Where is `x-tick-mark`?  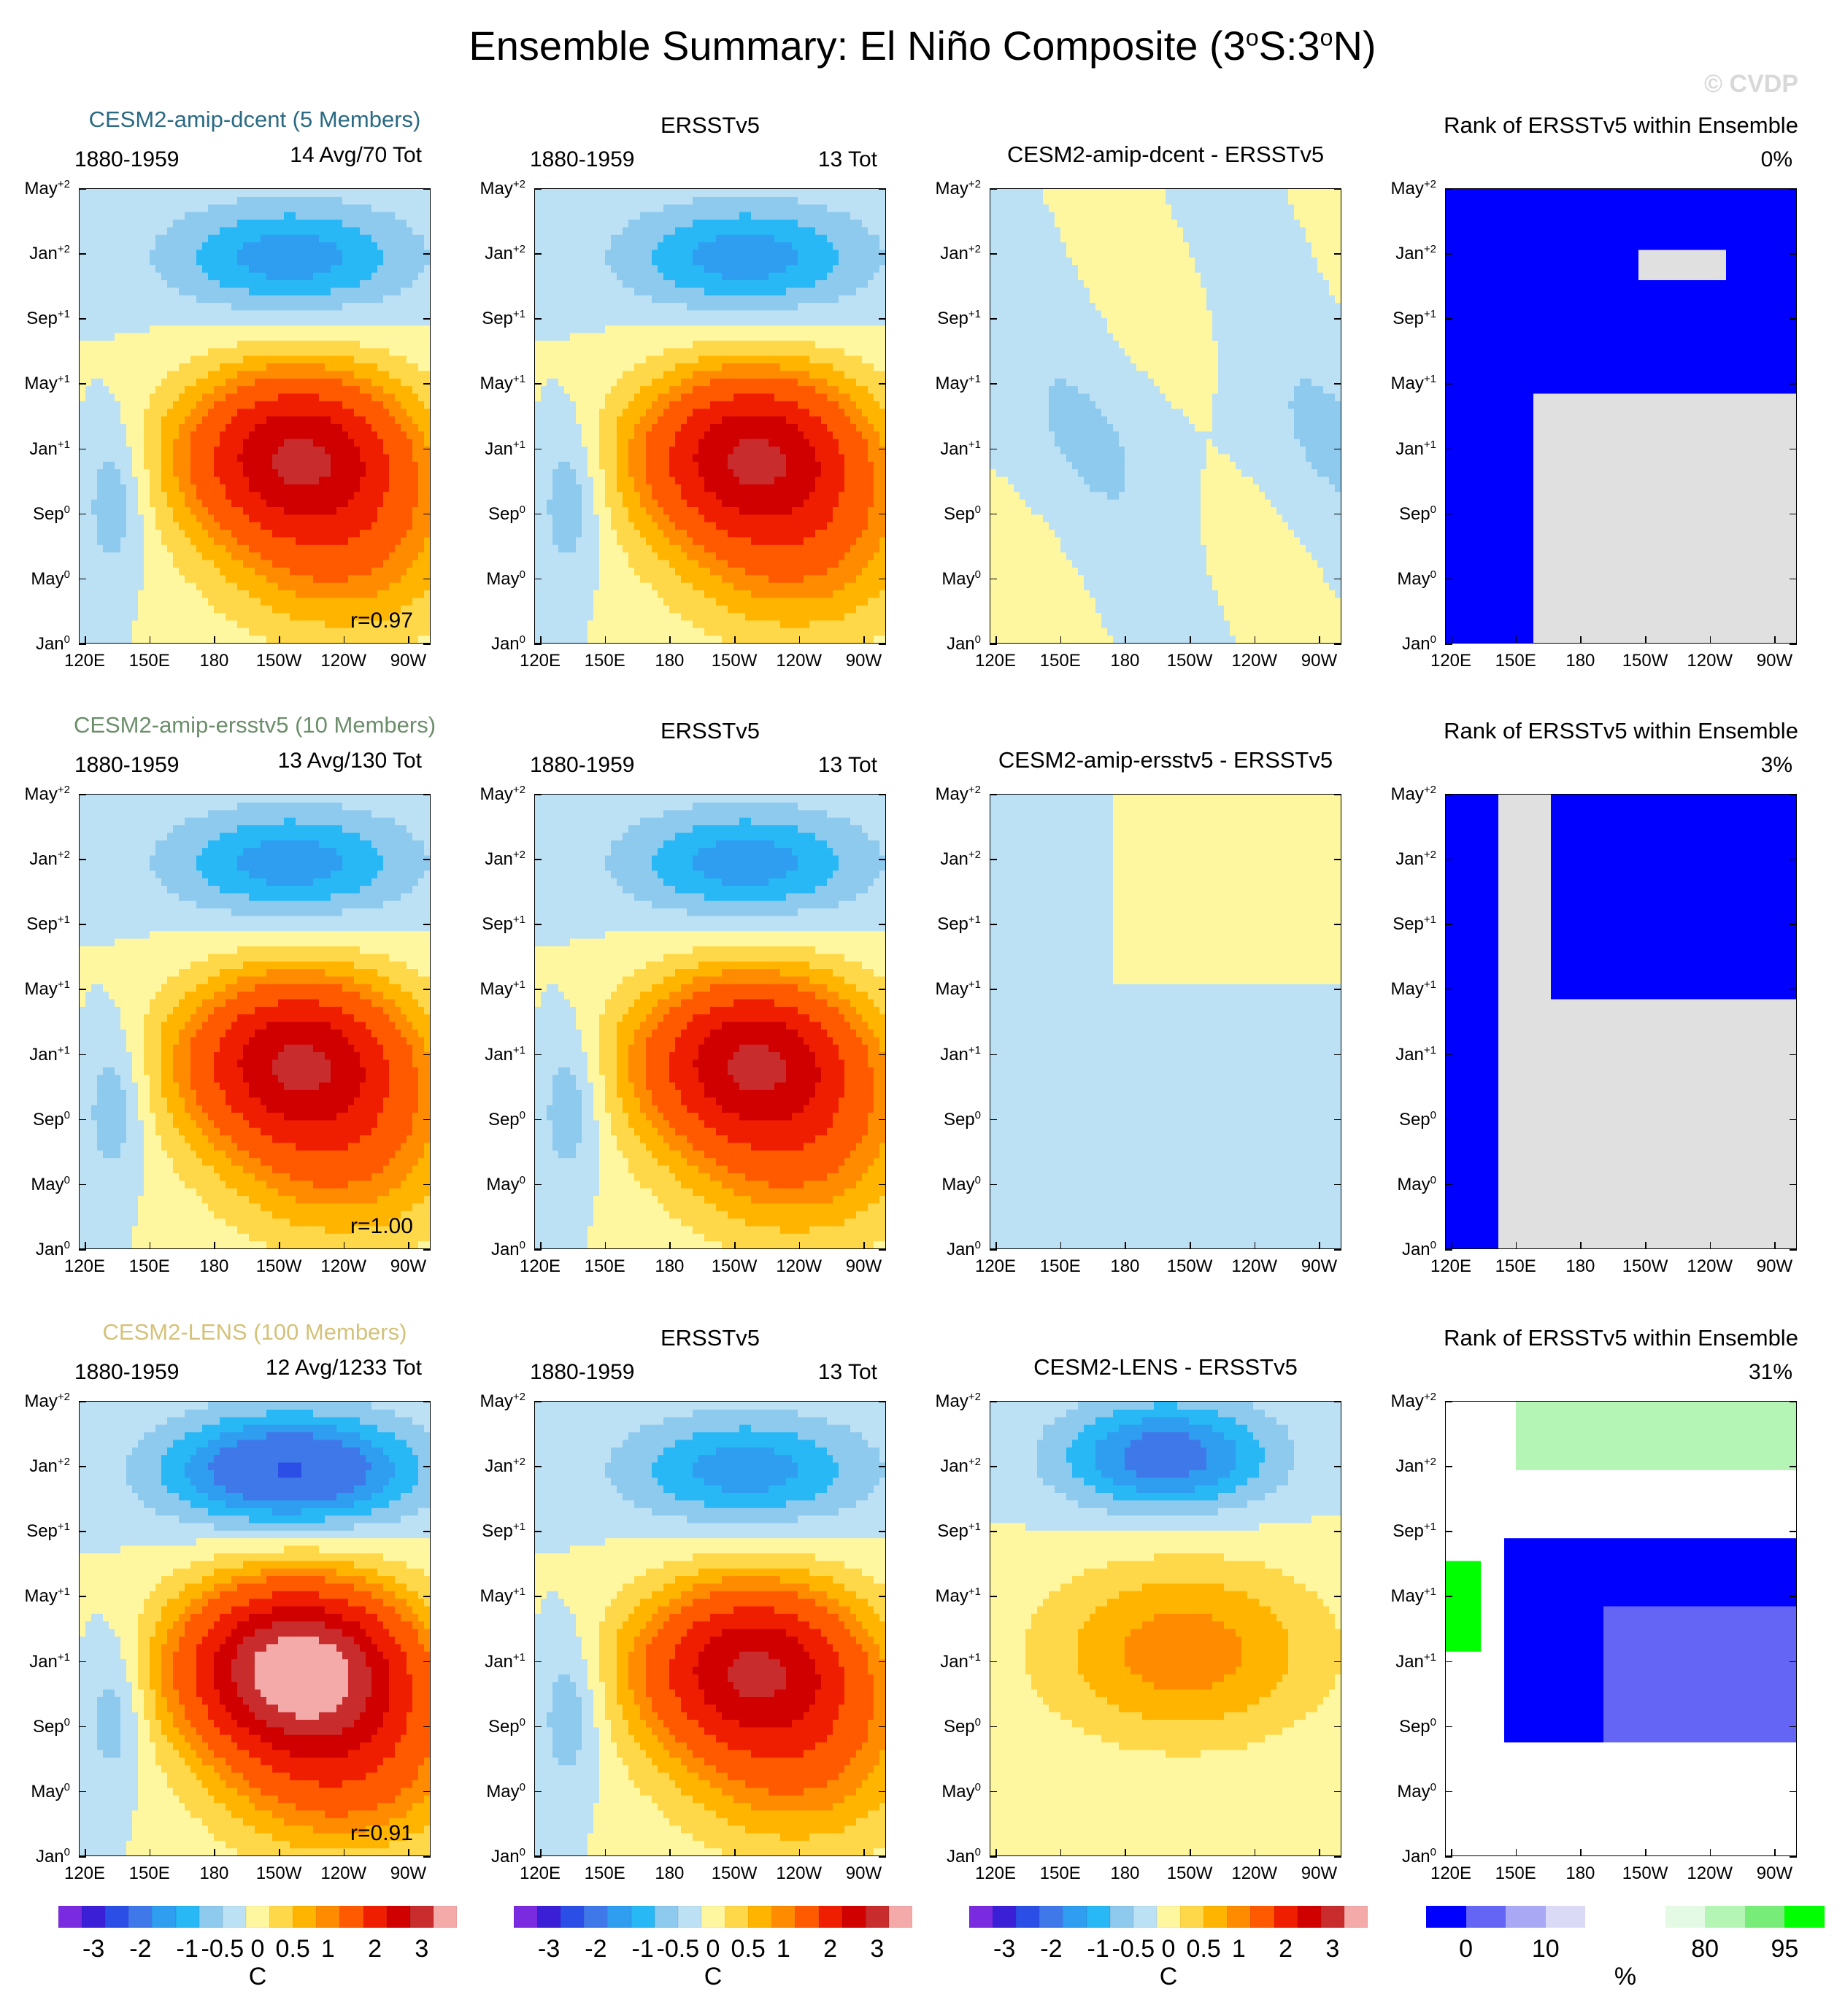 x-tick-mark is located at coordinates (409, 640).